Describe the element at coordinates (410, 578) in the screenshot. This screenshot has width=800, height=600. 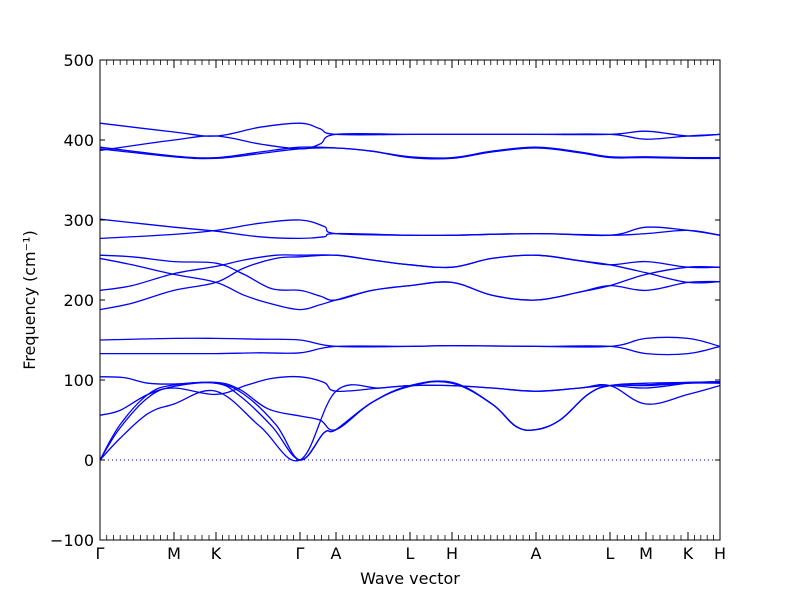
I see `x-axis-label: Wave vector` at that location.